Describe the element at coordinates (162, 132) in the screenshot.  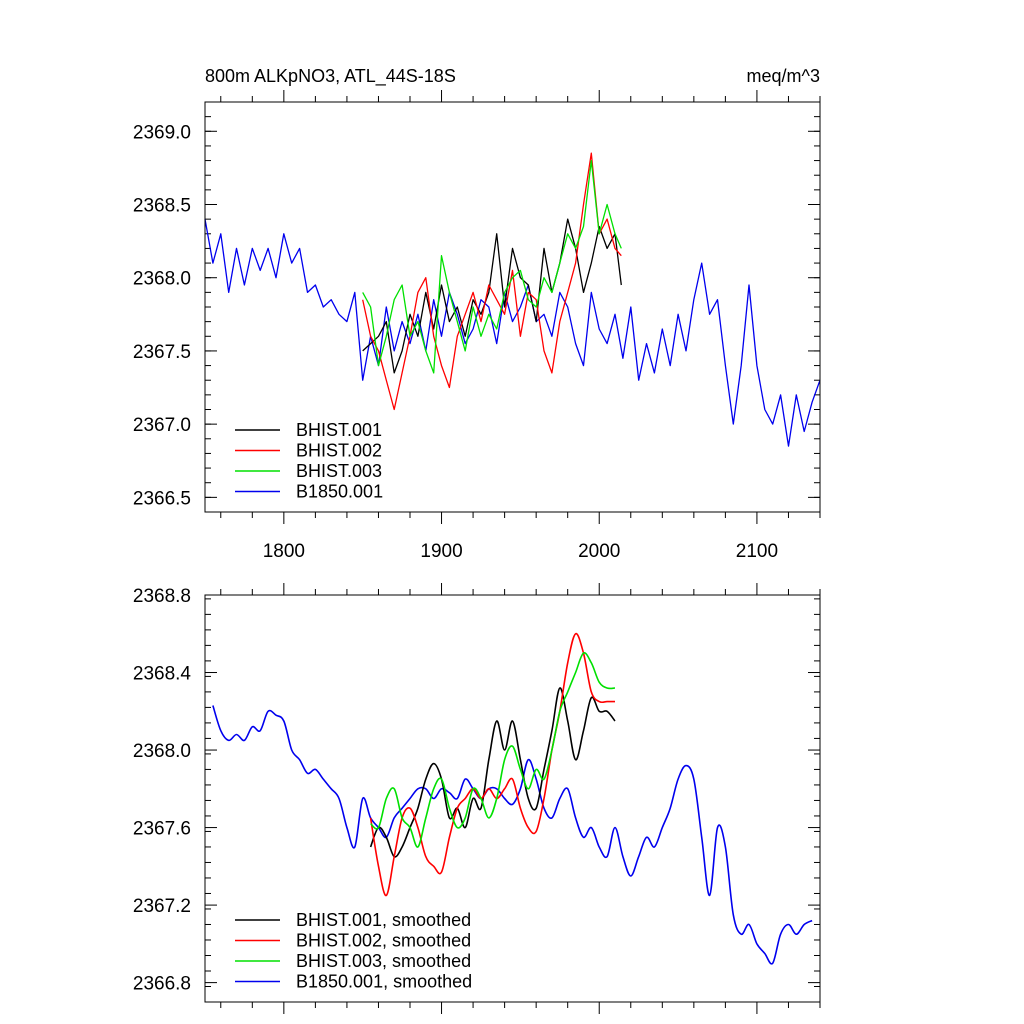
I see `y-tick-label: 2369.0` at that location.